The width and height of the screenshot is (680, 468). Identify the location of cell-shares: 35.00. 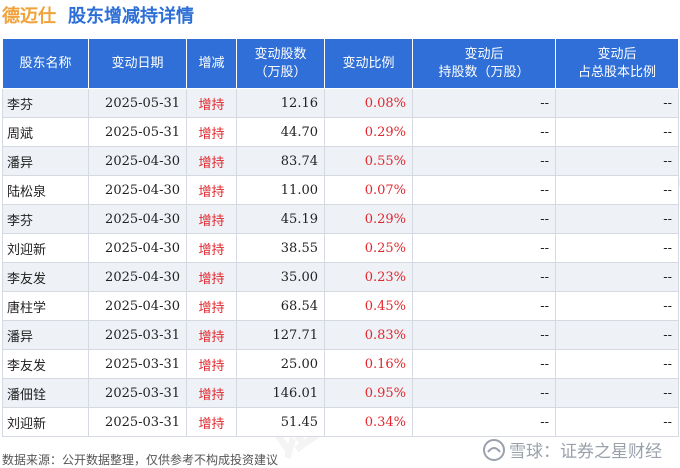
(280, 277).